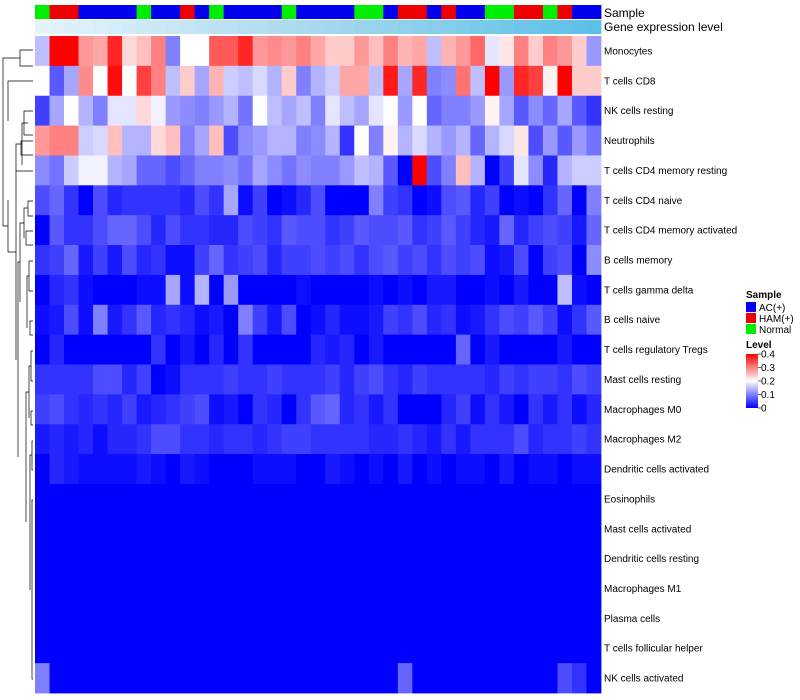 This screenshot has width=800, height=700. What do you see at coordinates (630, 81) in the screenshot?
I see `row-label: T cells CD8` at bounding box center [630, 81].